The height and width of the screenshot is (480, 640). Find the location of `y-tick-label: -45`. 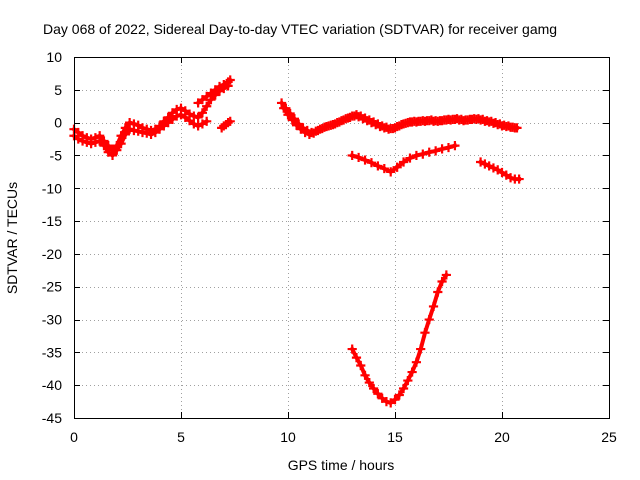

y-tick-label: -45 is located at coordinates (52, 418).